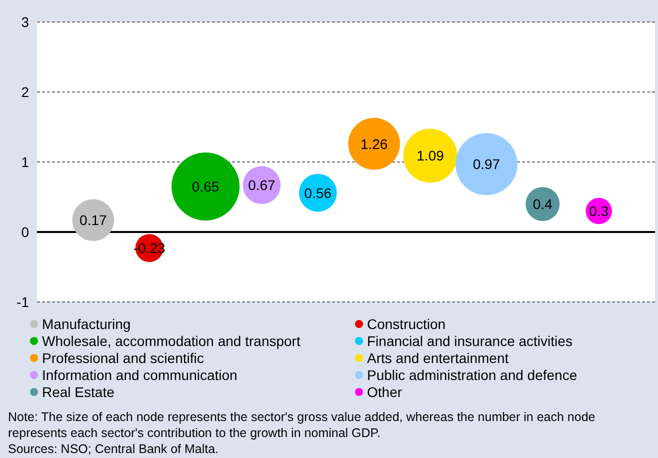 Image resolution: width=658 pixels, height=458 pixels. Describe the element at coordinates (318, 192) in the screenshot. I see `data-label: 0.56` at that location.